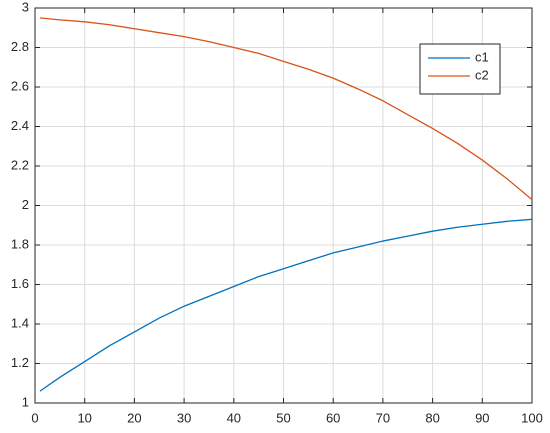  What do you see at coordinates (20, 322) in the screenshot?
I see `y-tick-label: 1.4` at bounding box center [20, 322].